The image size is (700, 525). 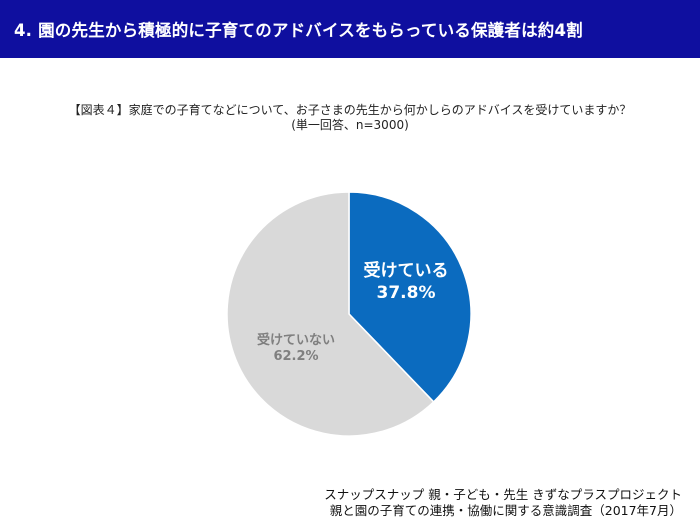 What do you see at coordinates (406, 293) in the screenshot?
I see `slice-value-1: 37.8%` at bounding box center [406, 293].